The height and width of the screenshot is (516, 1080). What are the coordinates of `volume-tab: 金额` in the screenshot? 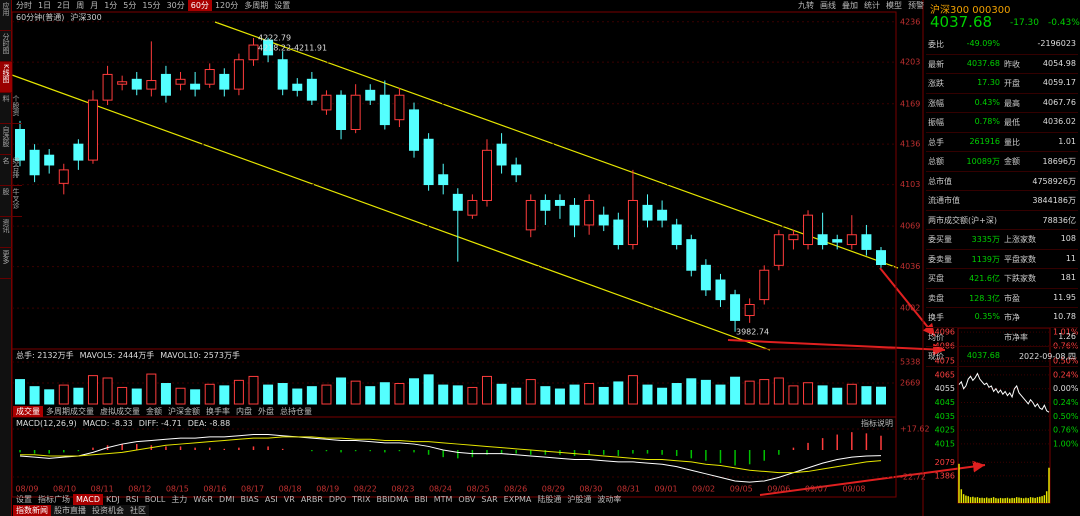 It's located at (154, 411).